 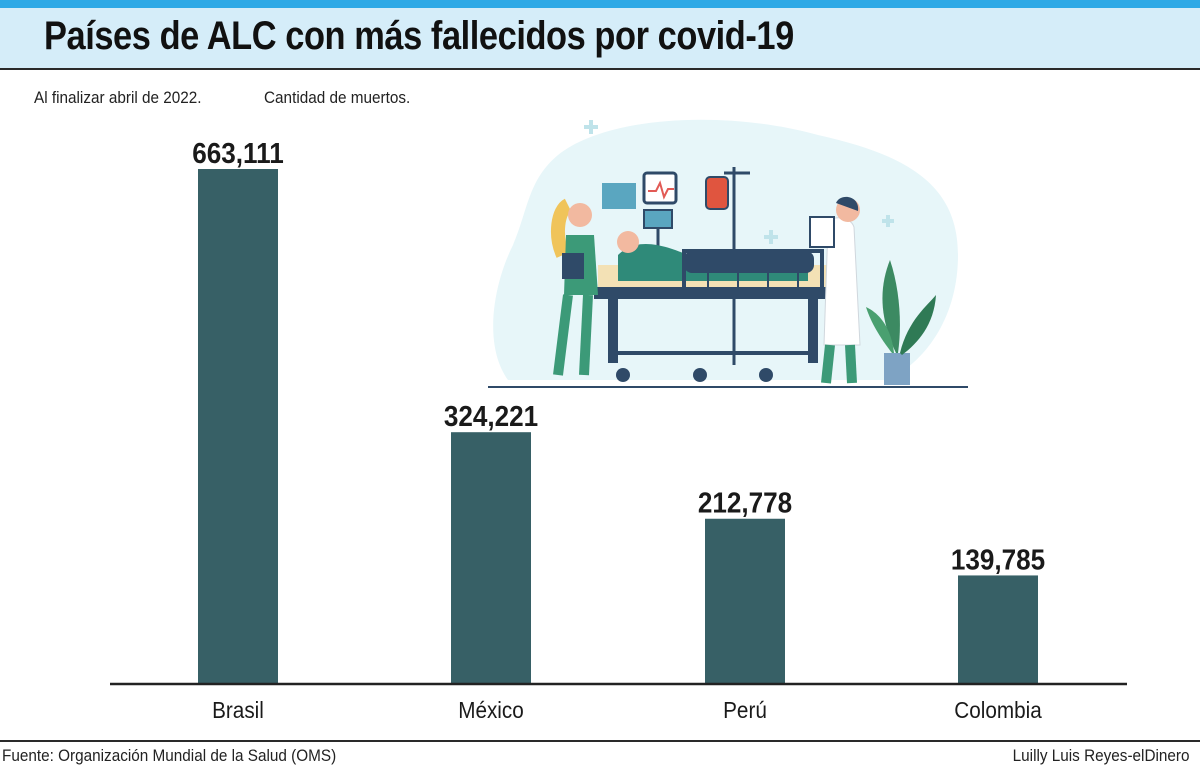 I want to click on footer-rule, so click(x=600, y=741).